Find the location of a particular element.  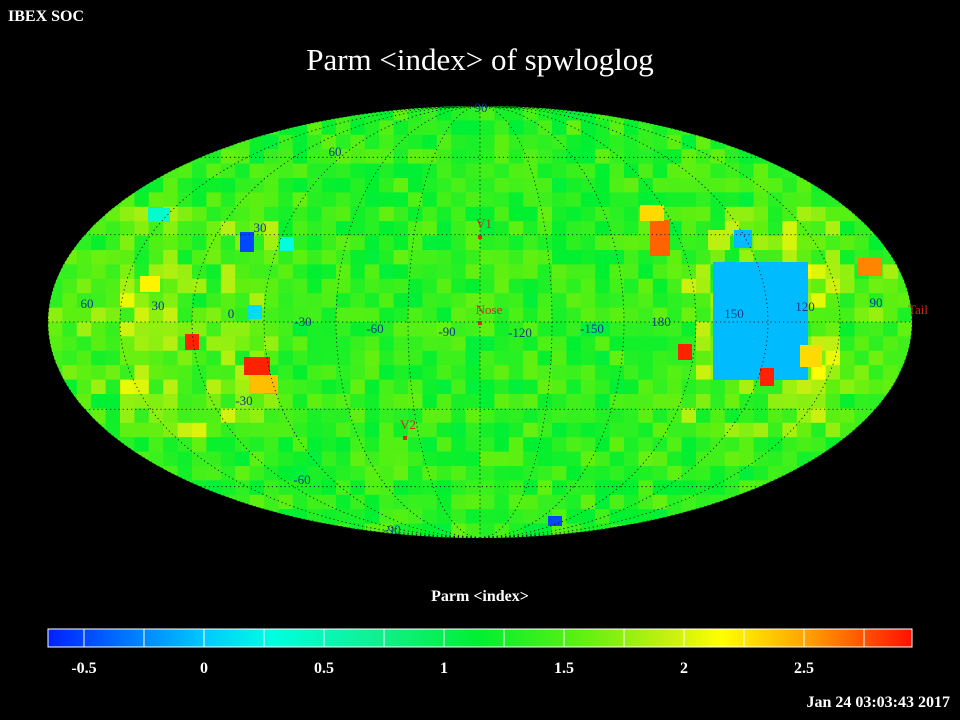

colorbar-tick-label: 2 is located at coordinates (684, 668).